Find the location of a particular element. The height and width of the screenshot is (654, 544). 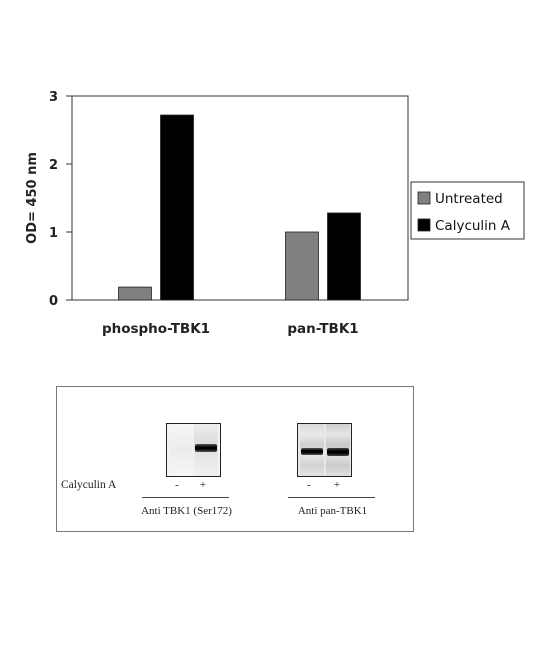

antibody-underline-pan is located at coordinates (331, 497).